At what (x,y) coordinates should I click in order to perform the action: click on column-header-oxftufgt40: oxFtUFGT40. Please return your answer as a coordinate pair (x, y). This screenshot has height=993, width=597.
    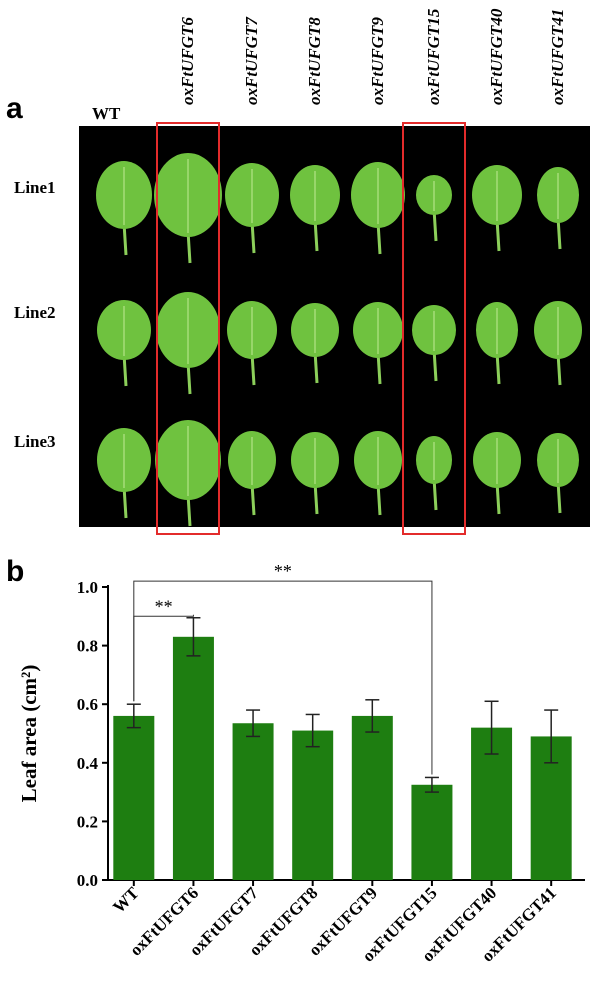
    Looking at the image, I should click on (497, 62).